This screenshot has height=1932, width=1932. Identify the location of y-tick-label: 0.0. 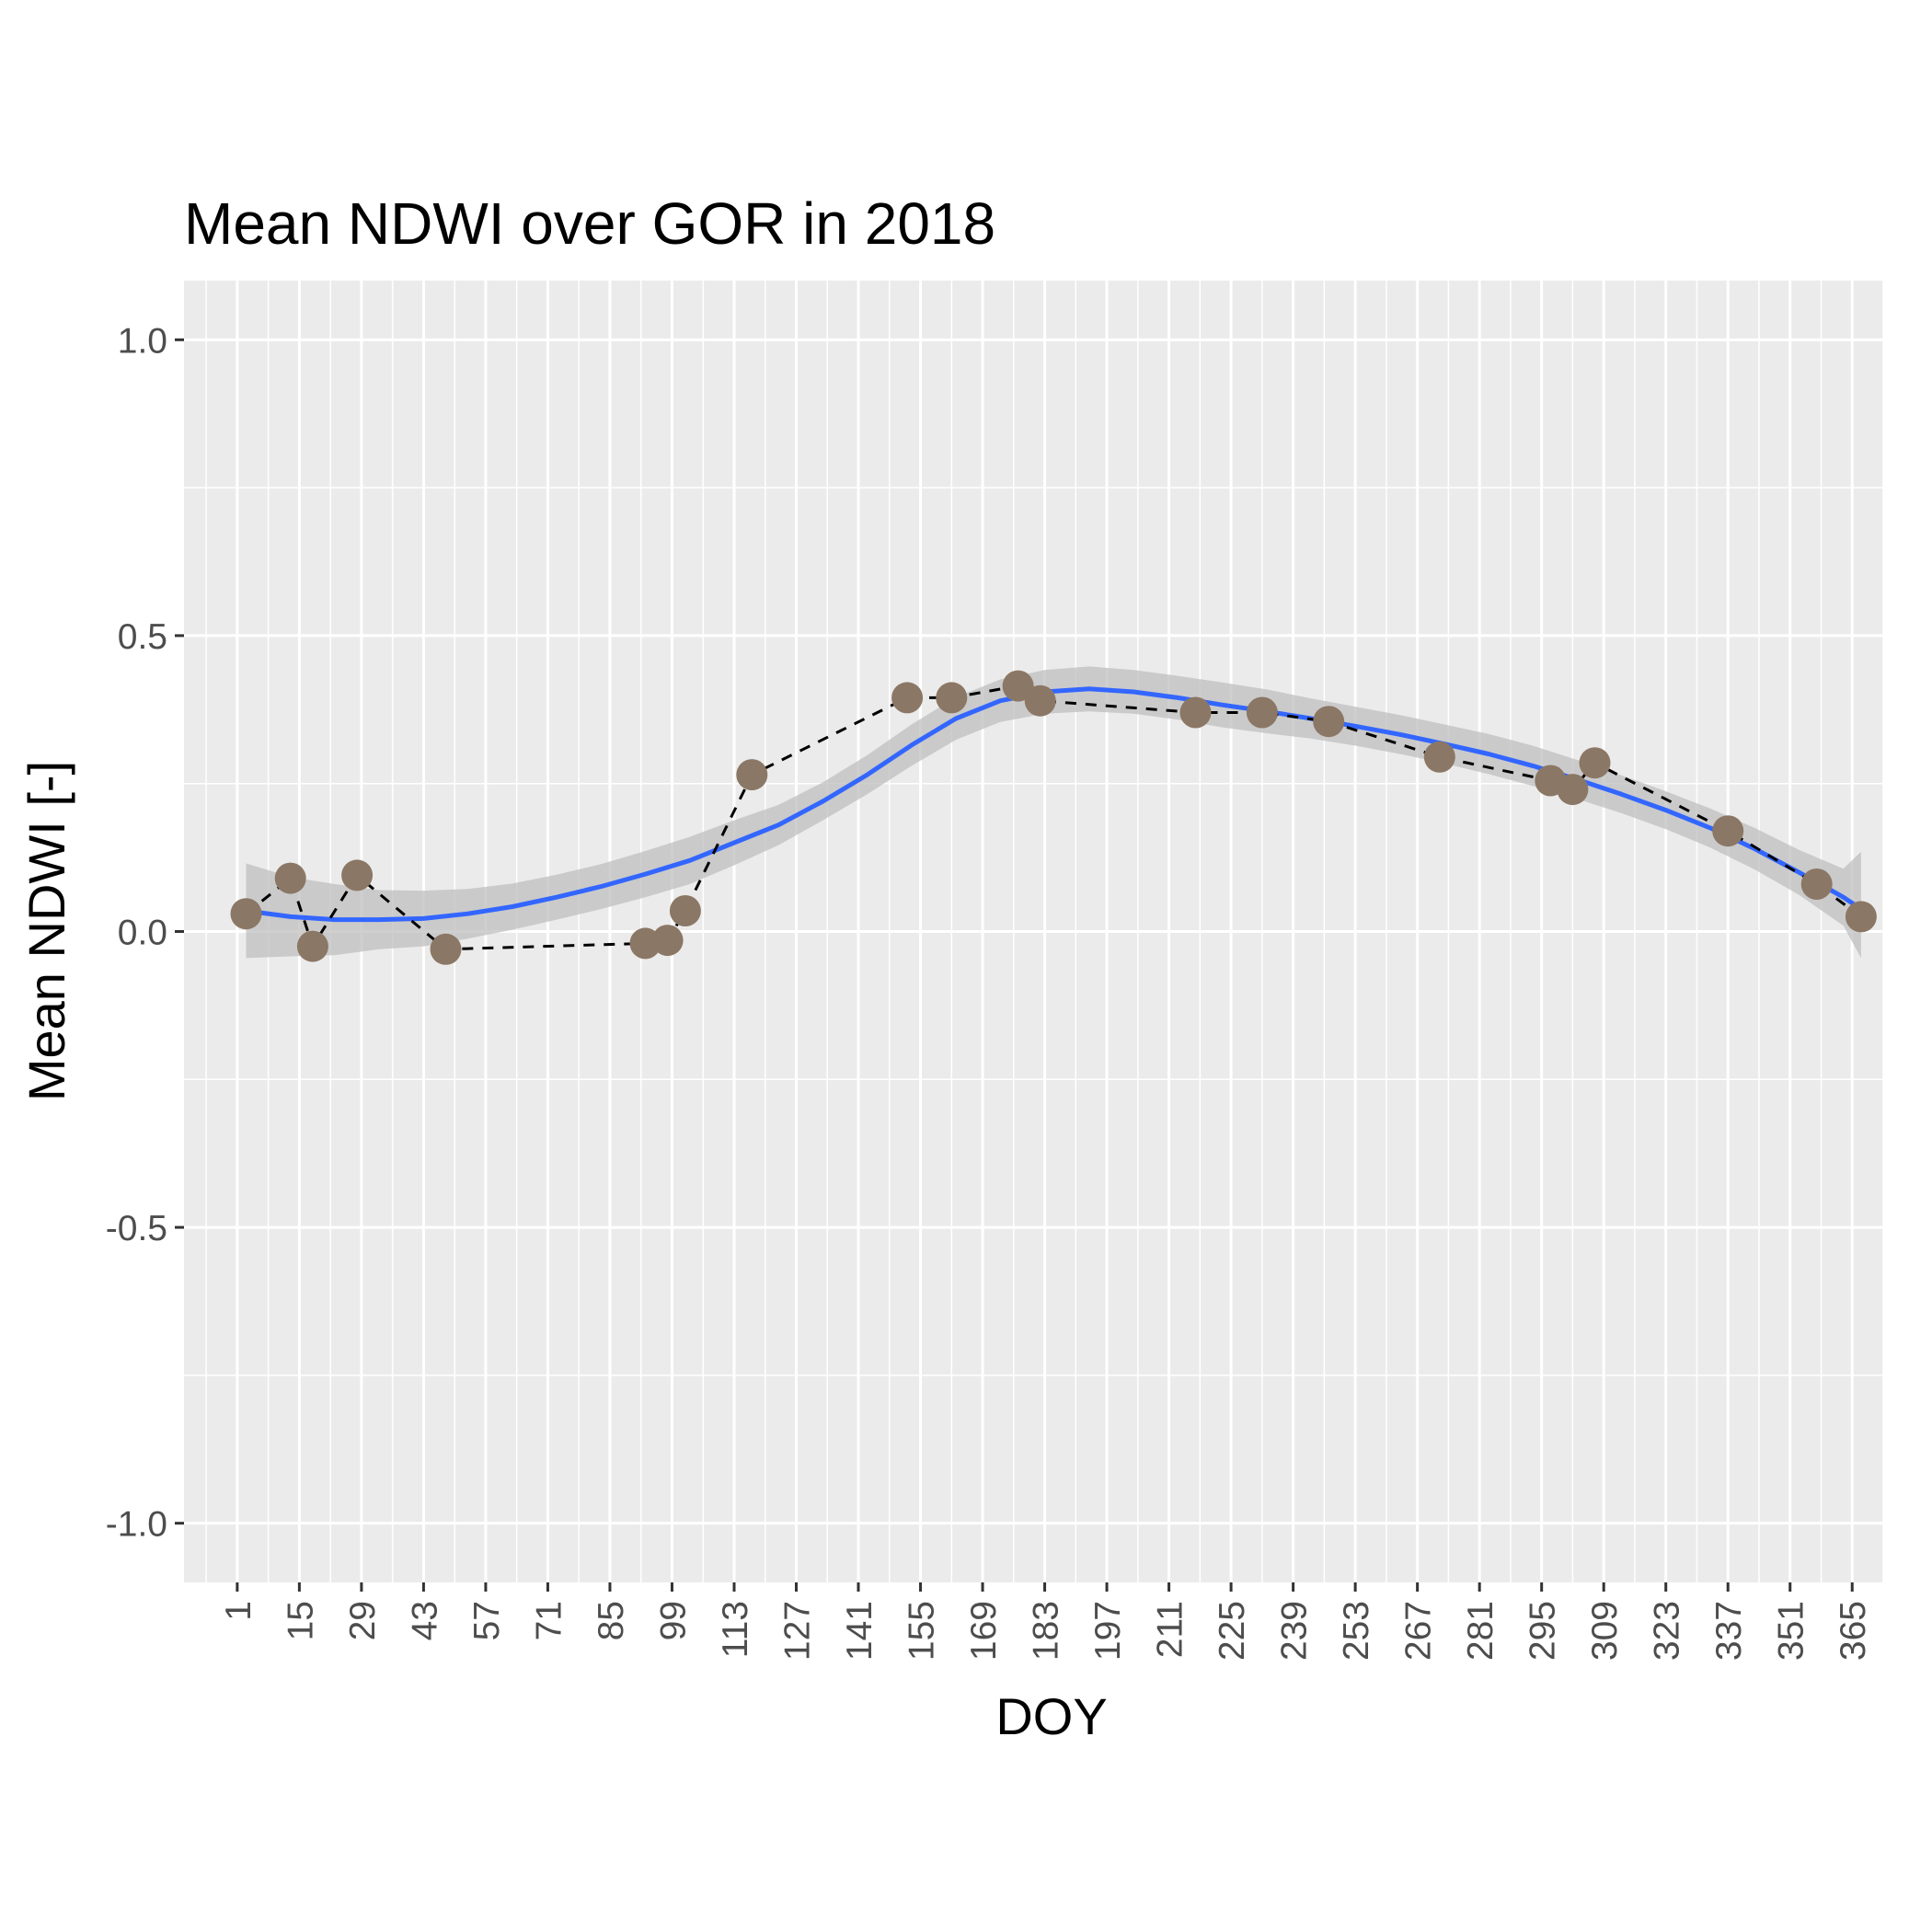
(142, 933).